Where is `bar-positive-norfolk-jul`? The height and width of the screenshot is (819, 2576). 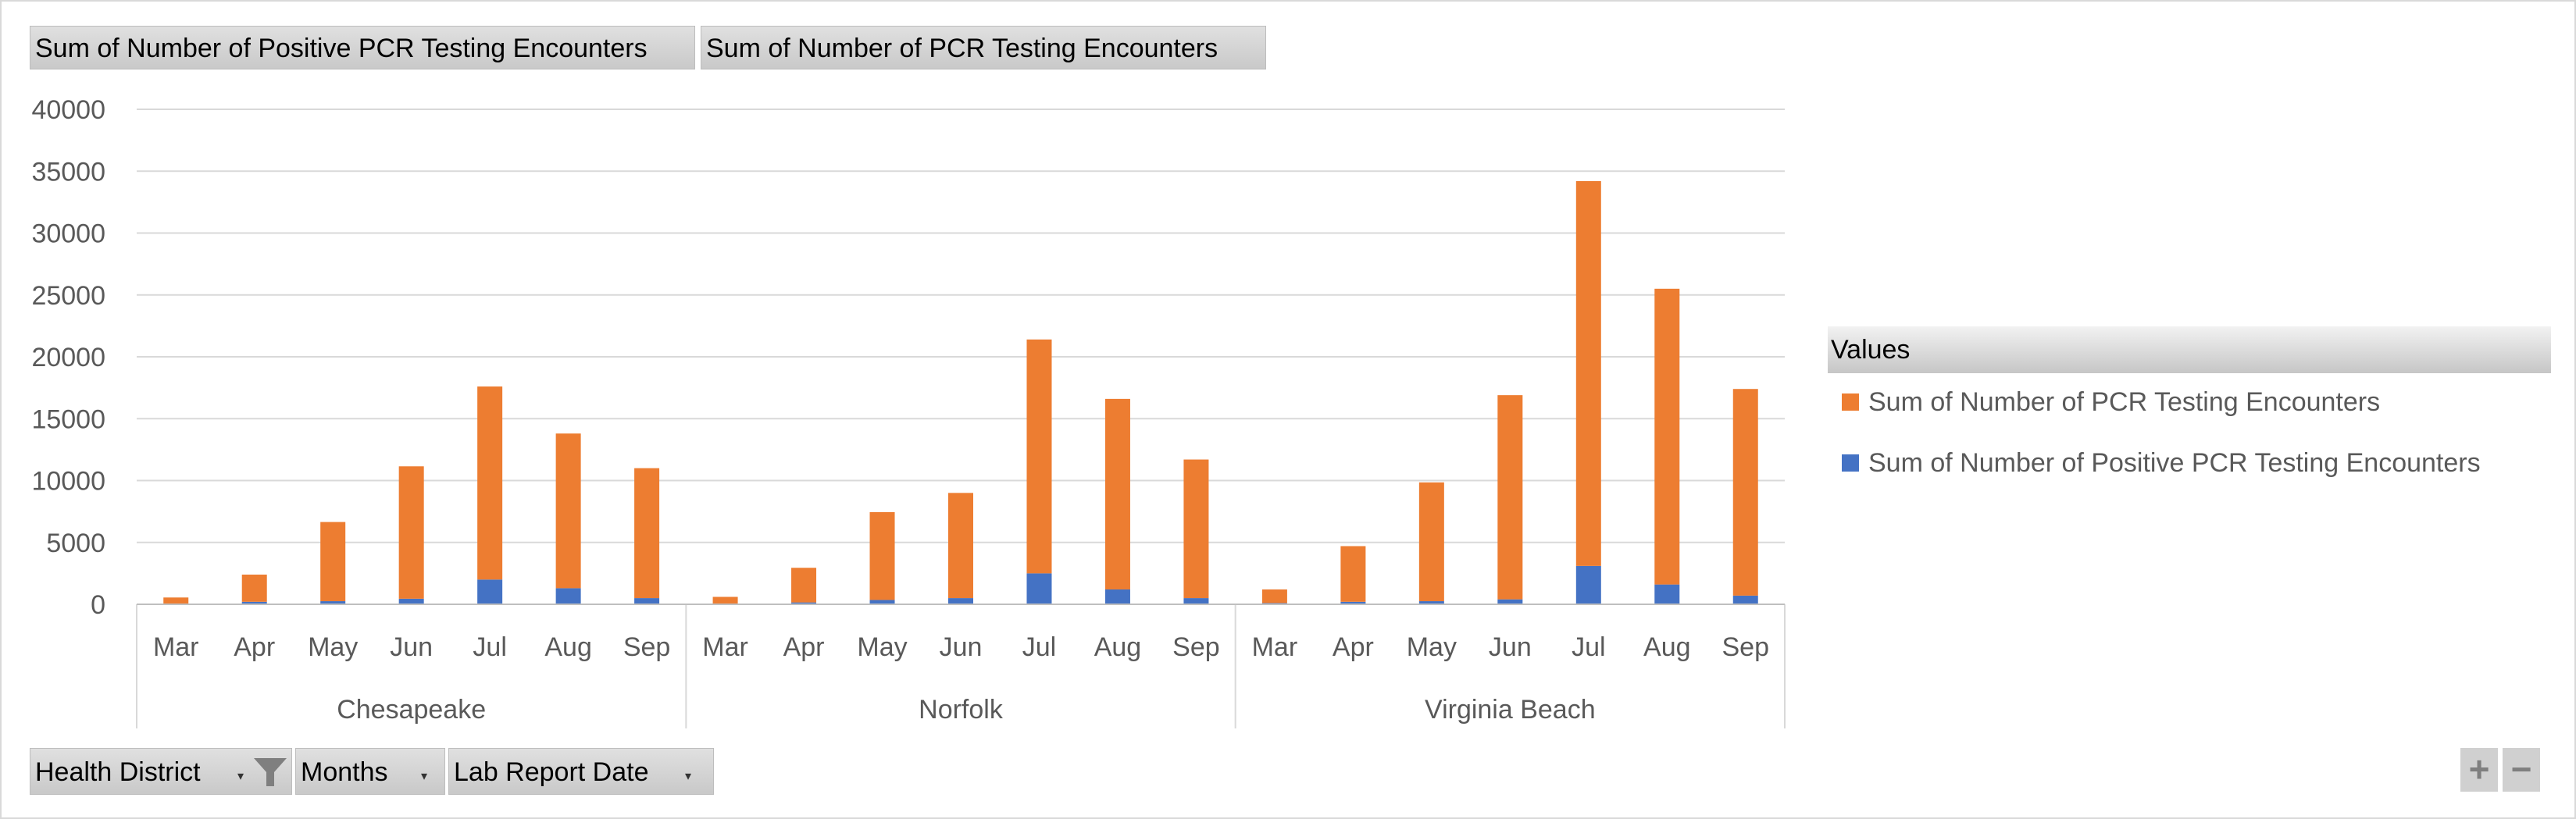 bar-positive-norfolk-jul is located at coordinates (1039, 588).